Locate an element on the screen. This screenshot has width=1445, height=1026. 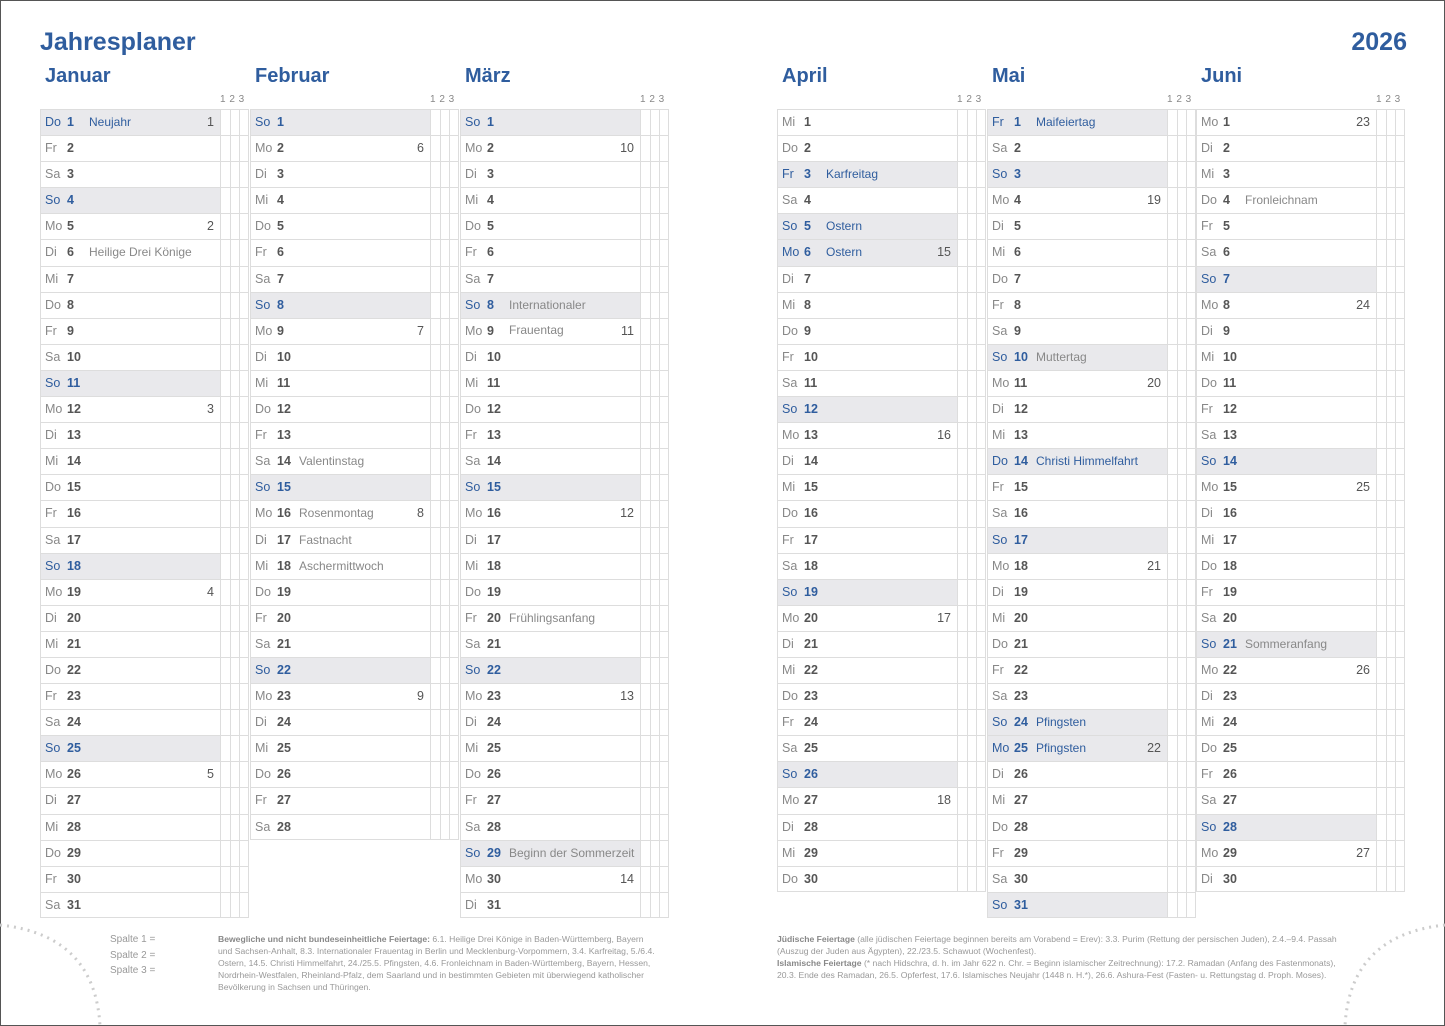
day-cell: Mi 10 is located at coordinates (1286, 357).